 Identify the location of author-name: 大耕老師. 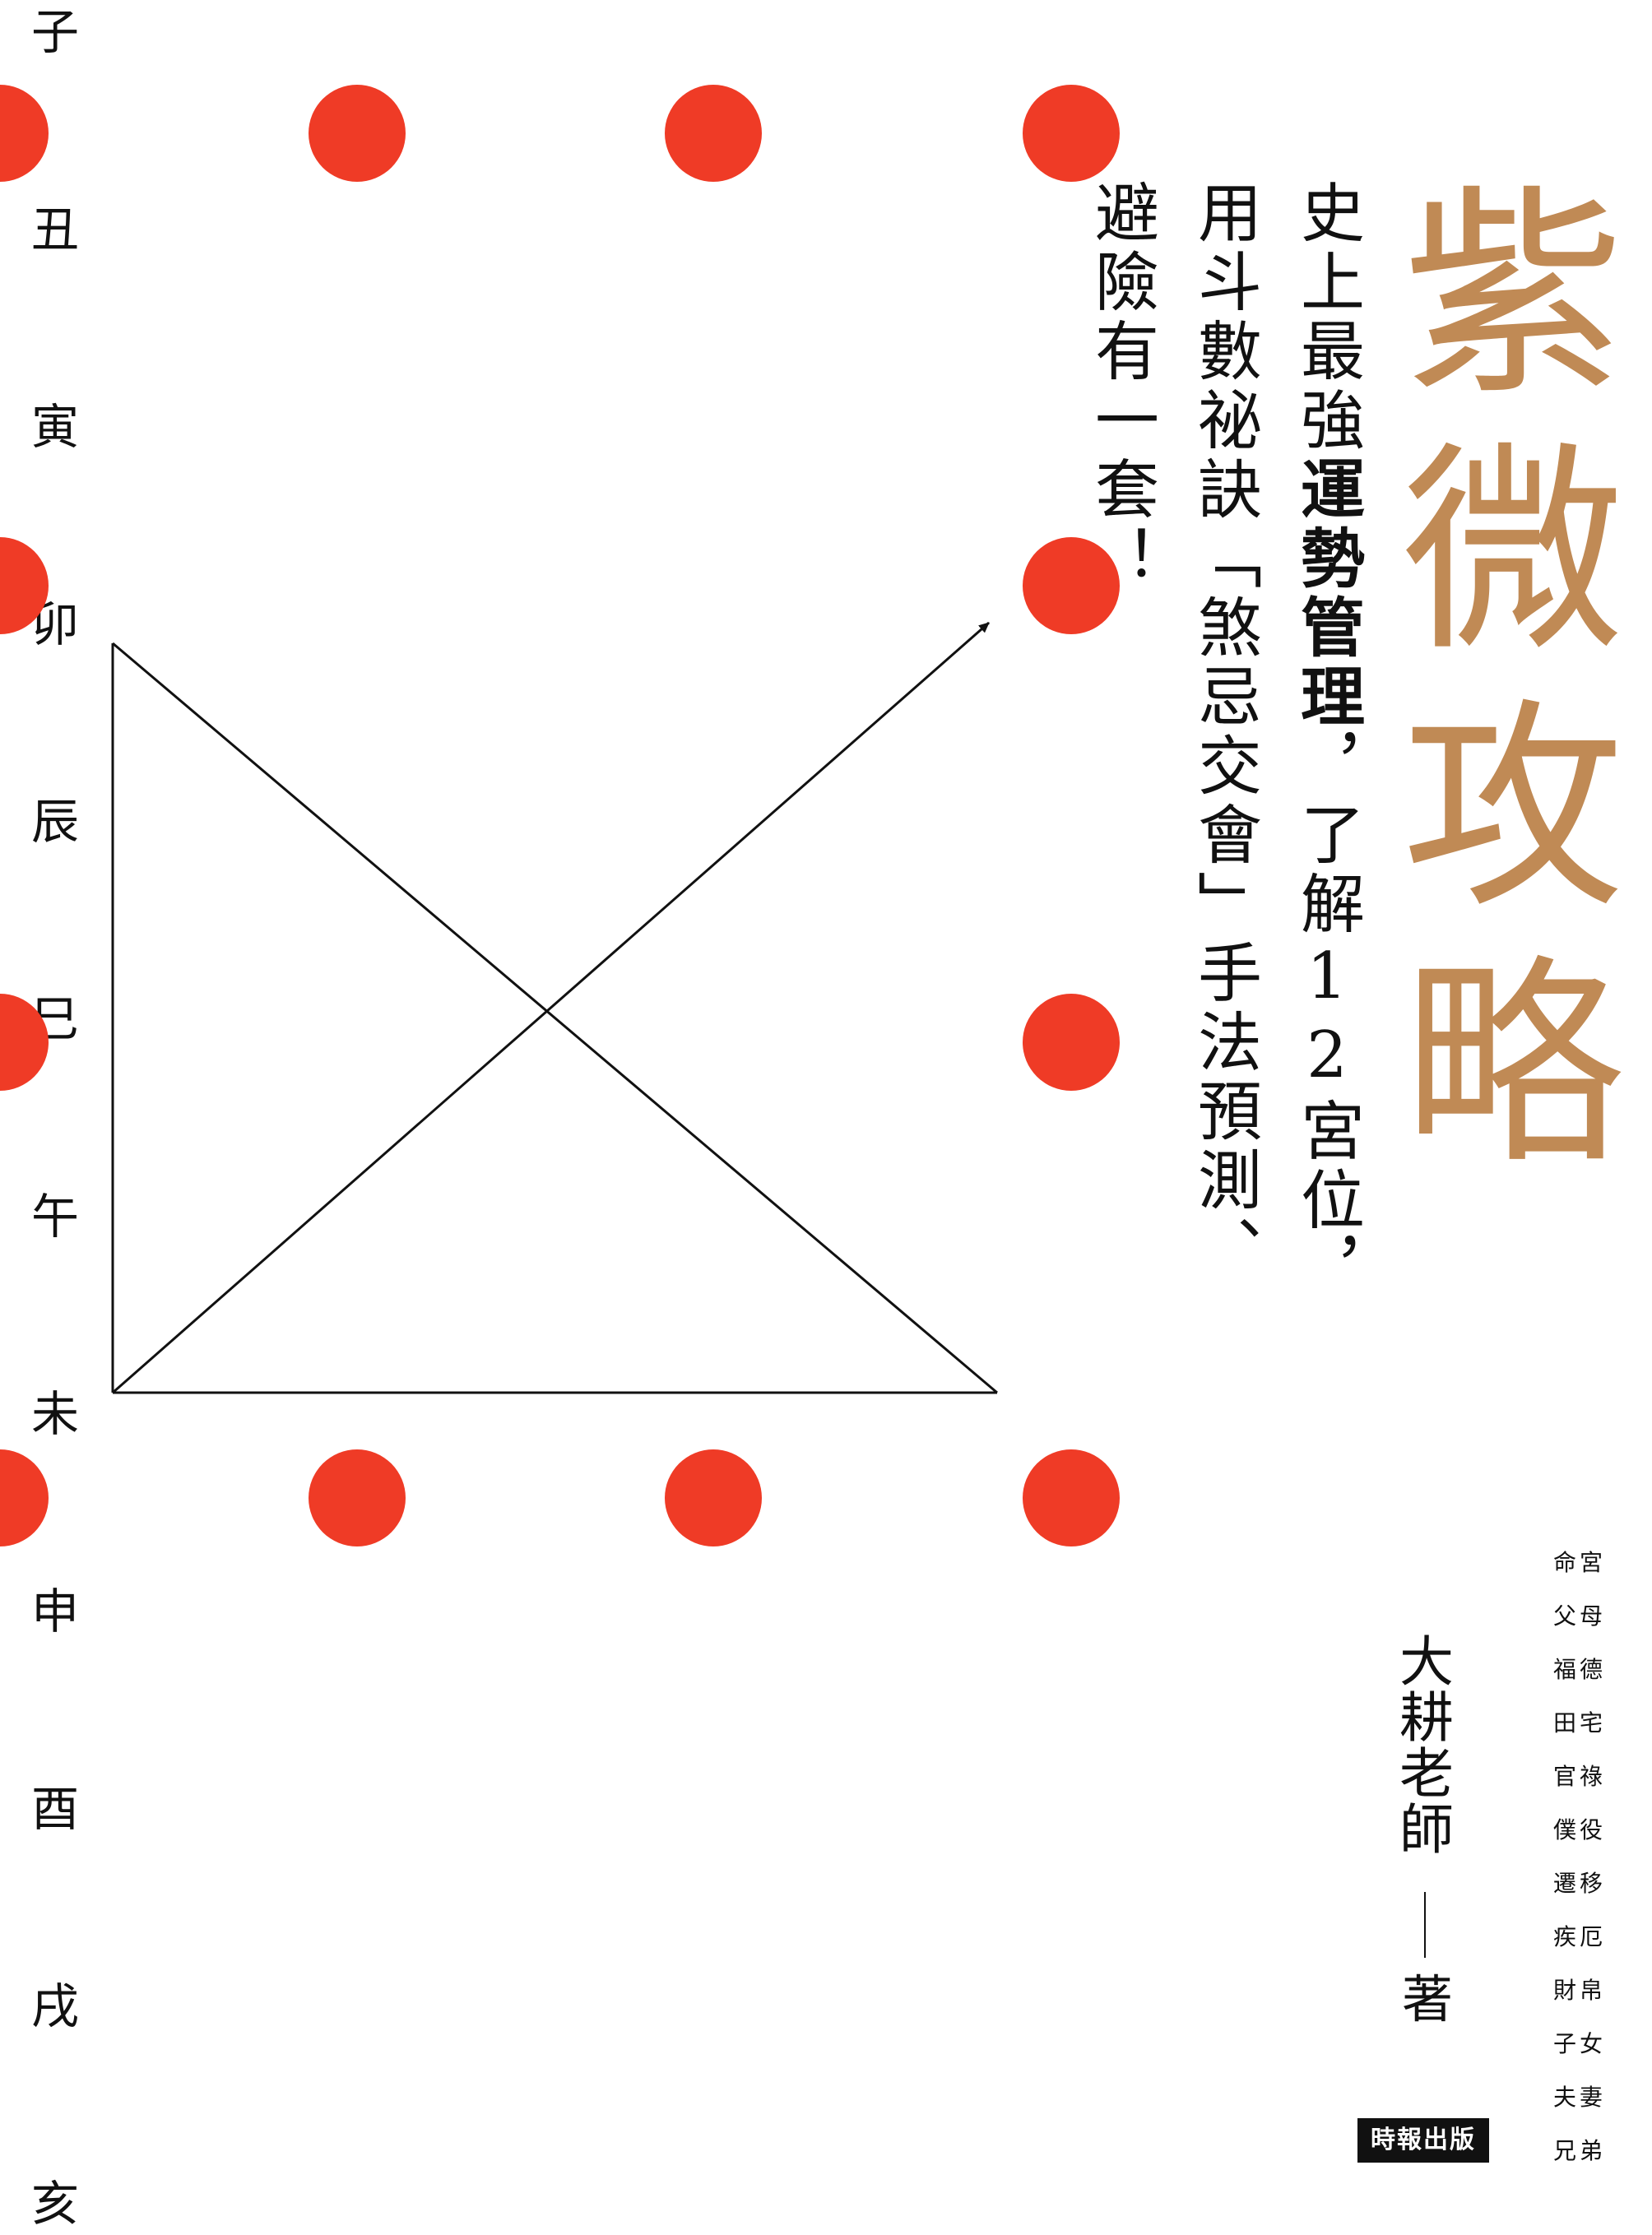
(1422, 1745).